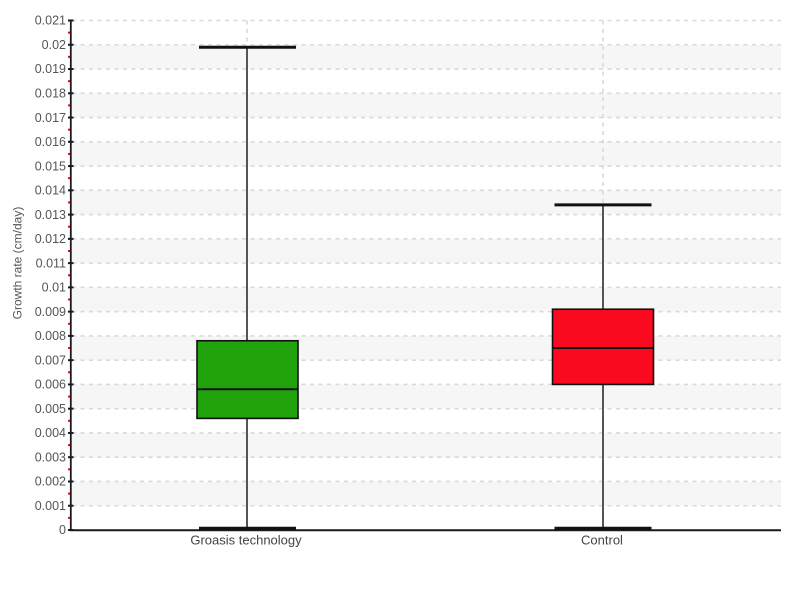  Describe the element at coordinates (51, 263) in the screenshot. I see `svg-text: 0.011` at that location.